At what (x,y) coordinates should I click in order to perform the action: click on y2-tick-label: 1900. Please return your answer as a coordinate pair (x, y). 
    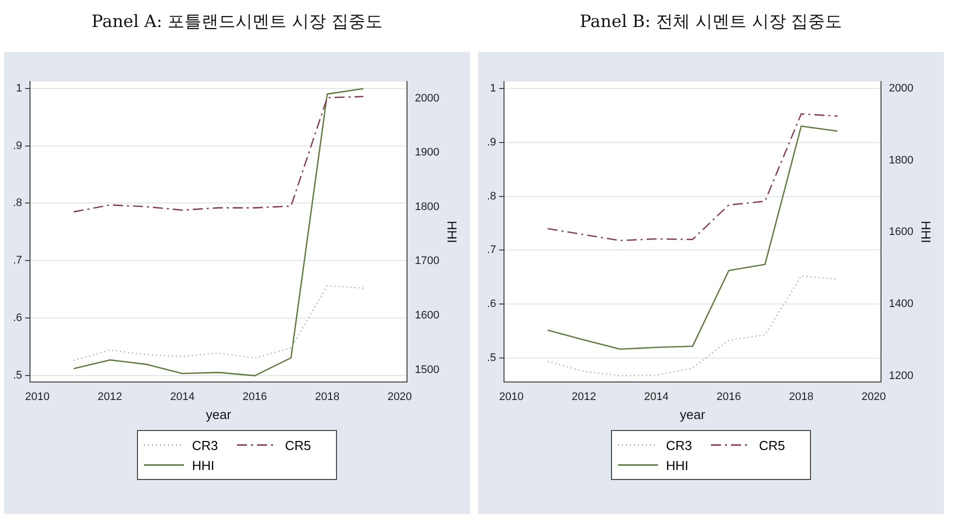
    Looking at the image, I should click on (427, 152).